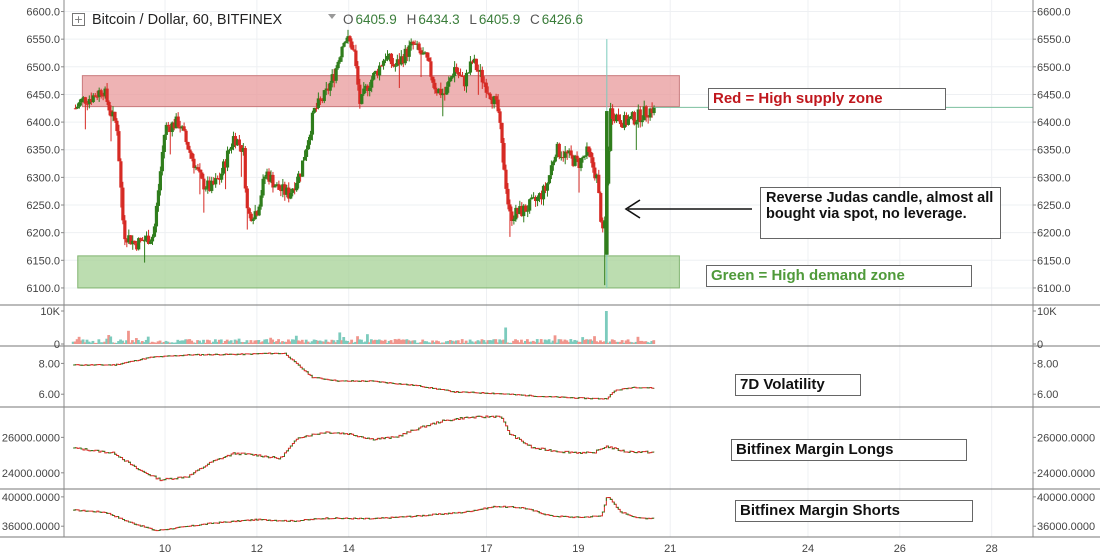 This screenshot has width=1100, height=558. What do you see at coordinates (332, 16) in the screenshot?
I see `chevron-down-icon` at bounding box center [332, 16].